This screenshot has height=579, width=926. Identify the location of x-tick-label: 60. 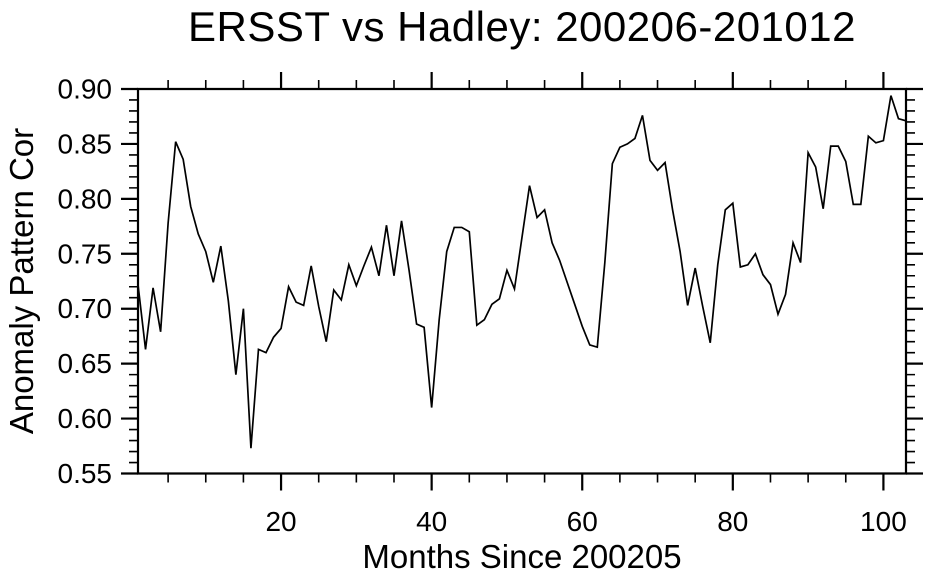
(582, 521).